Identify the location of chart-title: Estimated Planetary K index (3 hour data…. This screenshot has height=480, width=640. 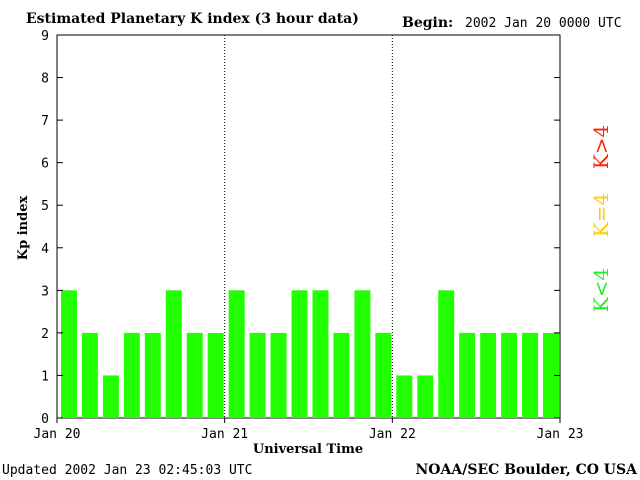
(192, 19).